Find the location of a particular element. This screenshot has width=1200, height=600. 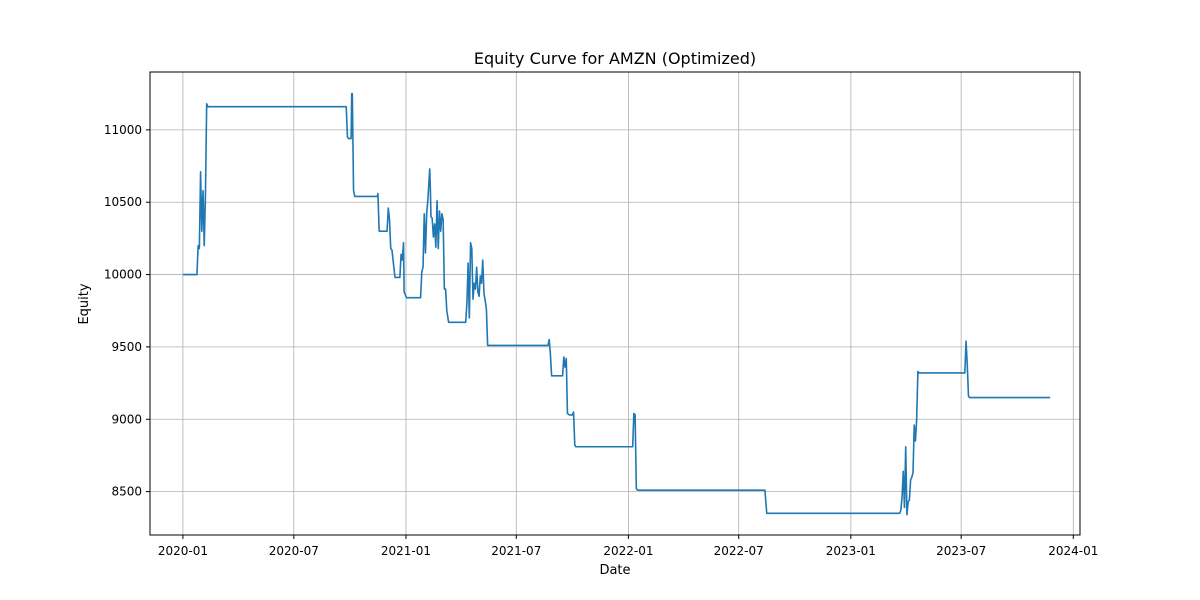

x-tick-label: 2020-07 is located at coordinates (294, 551).